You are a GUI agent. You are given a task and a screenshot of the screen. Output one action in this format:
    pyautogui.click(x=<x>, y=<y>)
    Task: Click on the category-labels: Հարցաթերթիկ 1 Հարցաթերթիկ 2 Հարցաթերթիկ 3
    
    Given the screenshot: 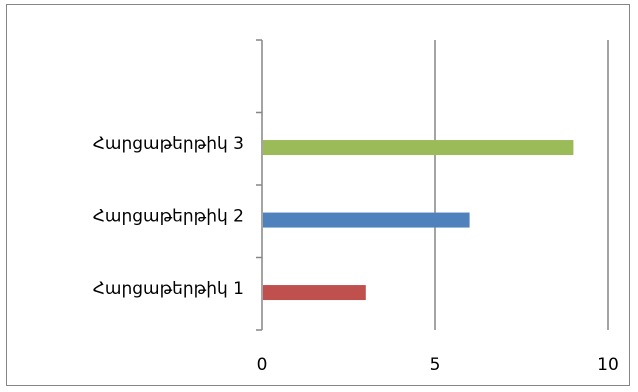 What is the action you would take?
    pyautogui.click(x=168, y=216)
    